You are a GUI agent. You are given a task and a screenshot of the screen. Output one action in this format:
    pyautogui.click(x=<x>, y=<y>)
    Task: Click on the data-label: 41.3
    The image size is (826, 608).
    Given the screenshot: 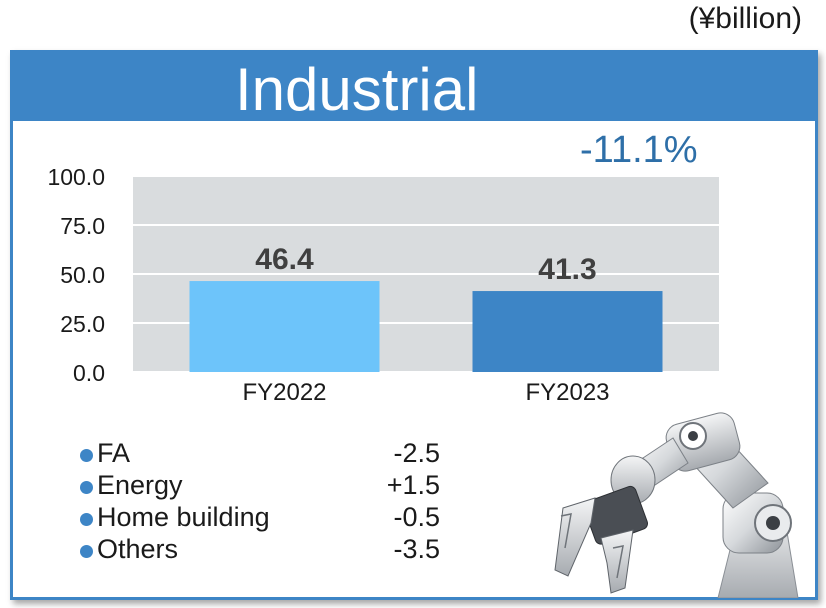 What is the action you would take?
    pyautogui.click(x=567, y=269)
    